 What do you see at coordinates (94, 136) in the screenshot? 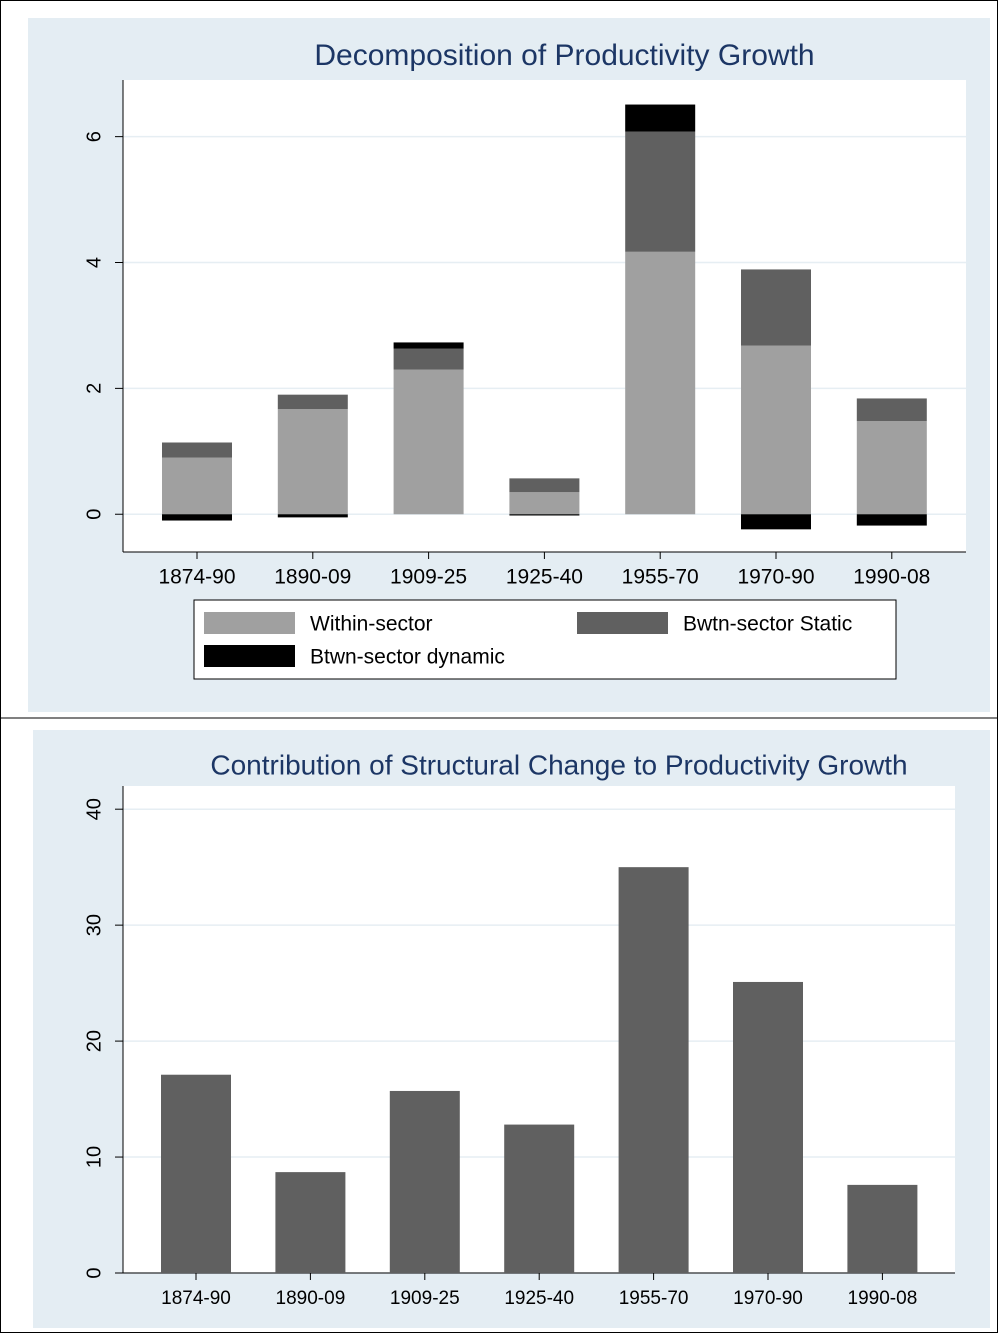
I see `y-tick-label: 6` at bounding box center [94, 136].